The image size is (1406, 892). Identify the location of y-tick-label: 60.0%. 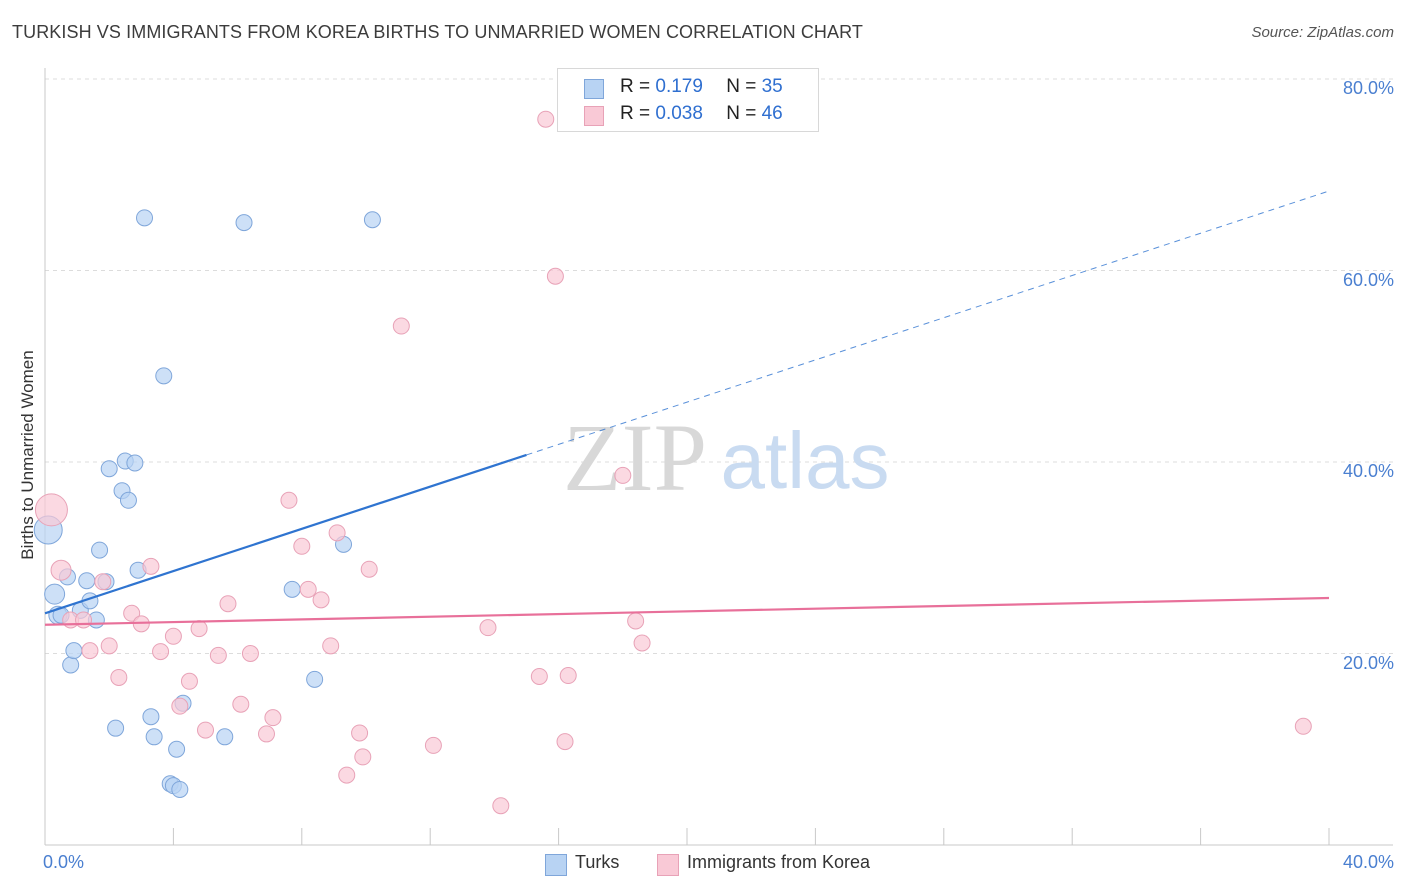
(1368, 279).